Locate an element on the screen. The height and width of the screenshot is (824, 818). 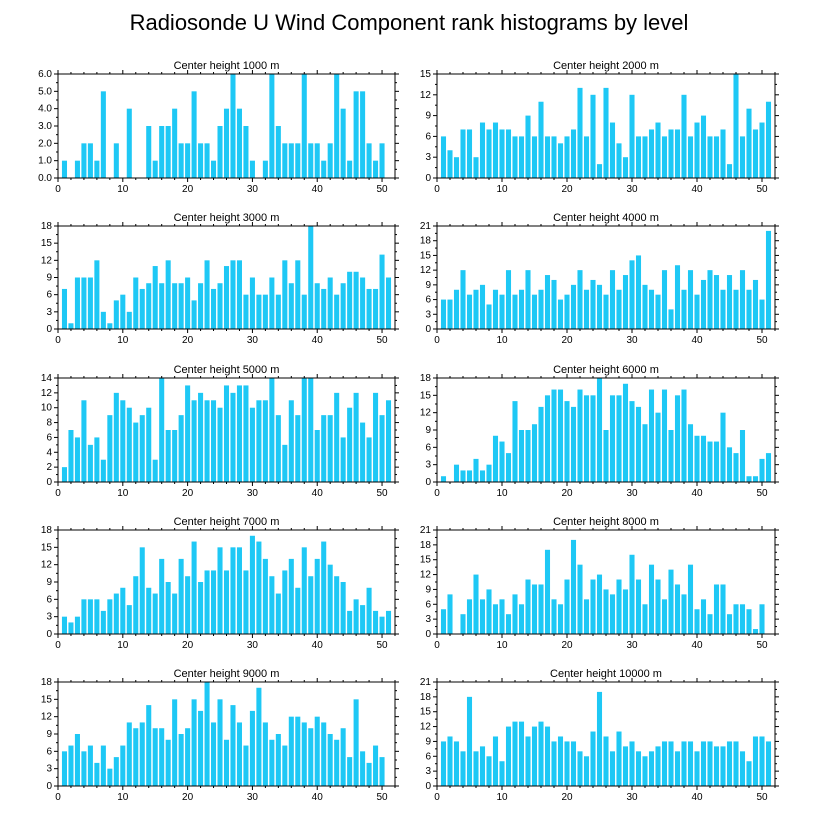
y-tick-label: 21 is located at coordinates (426, 226).